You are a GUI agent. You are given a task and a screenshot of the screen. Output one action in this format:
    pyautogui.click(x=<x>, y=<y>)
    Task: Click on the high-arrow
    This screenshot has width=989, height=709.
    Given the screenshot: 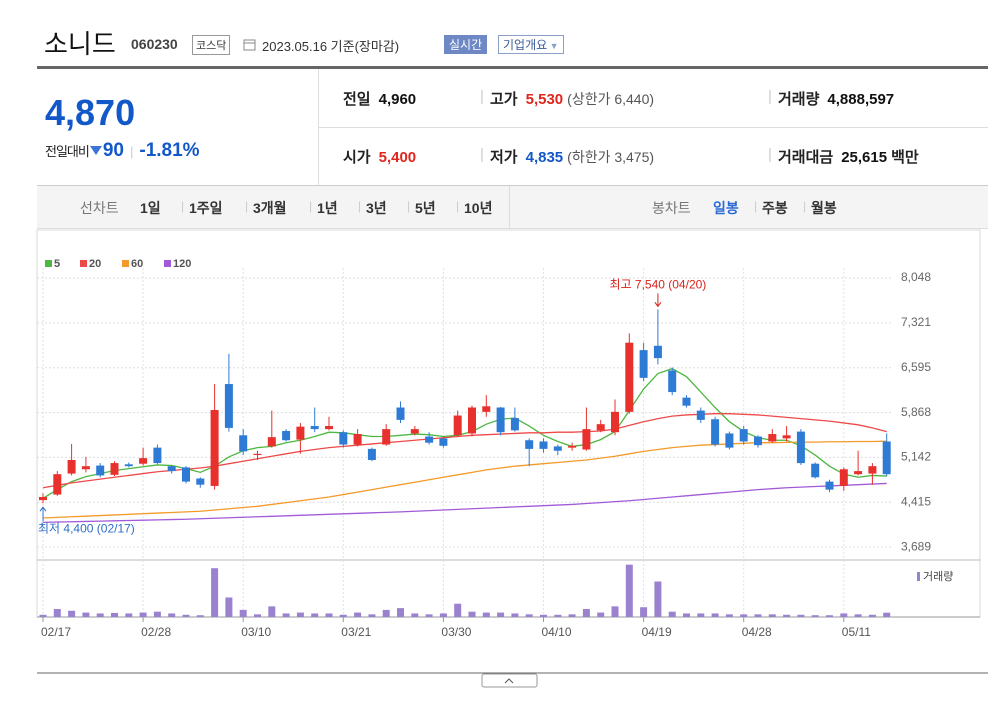 What is the action you would take?
    pyautogui.click(x=658, y=300)
    